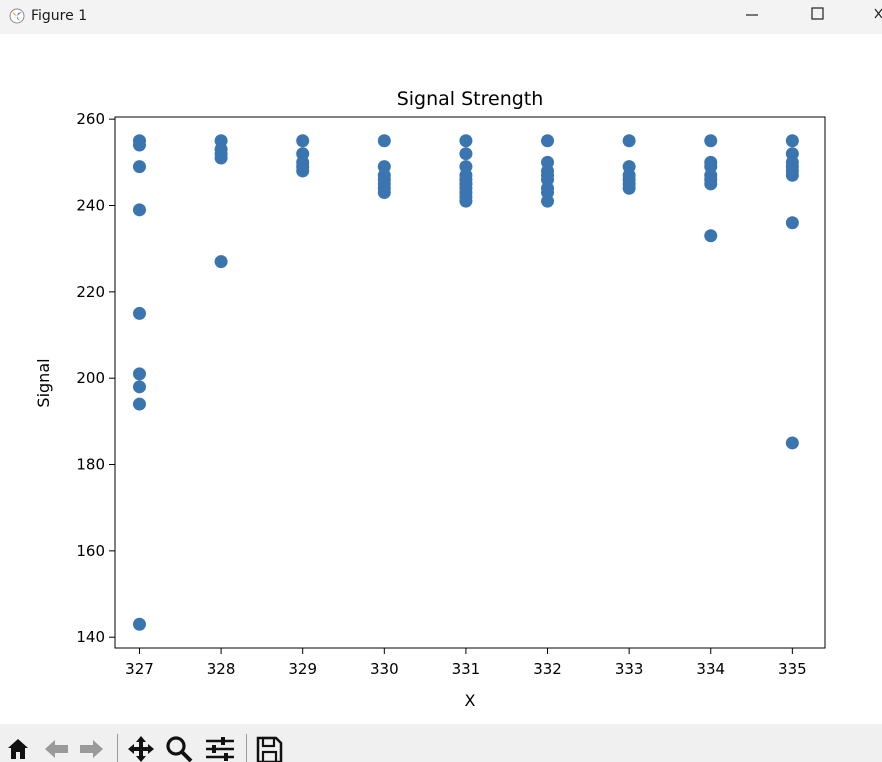 The height and width of the screenshot is (762, 882). I want to click on y-axis: 140 160 180 200 220 240 260, so click(95, 378).